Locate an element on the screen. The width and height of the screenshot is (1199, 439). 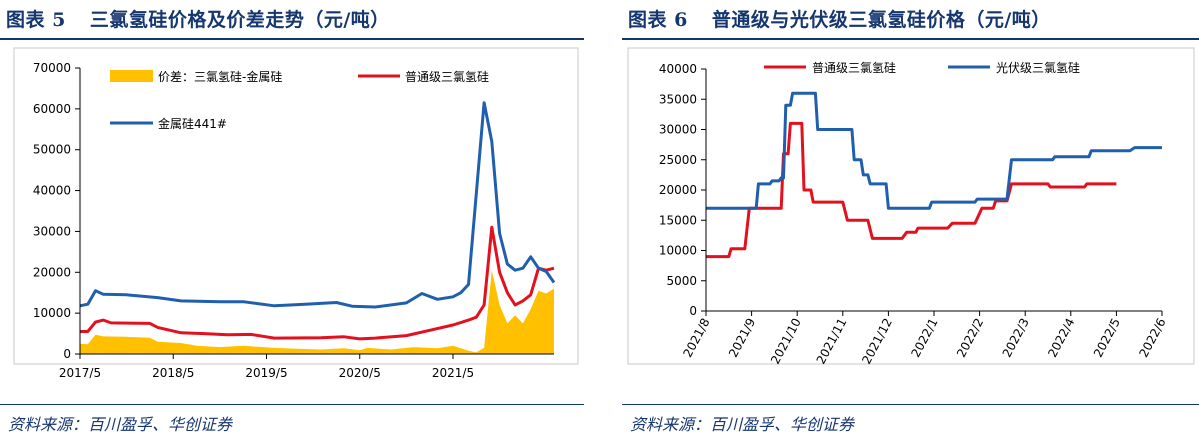
figure-6-source-rule is located at coordinates (910, 404).